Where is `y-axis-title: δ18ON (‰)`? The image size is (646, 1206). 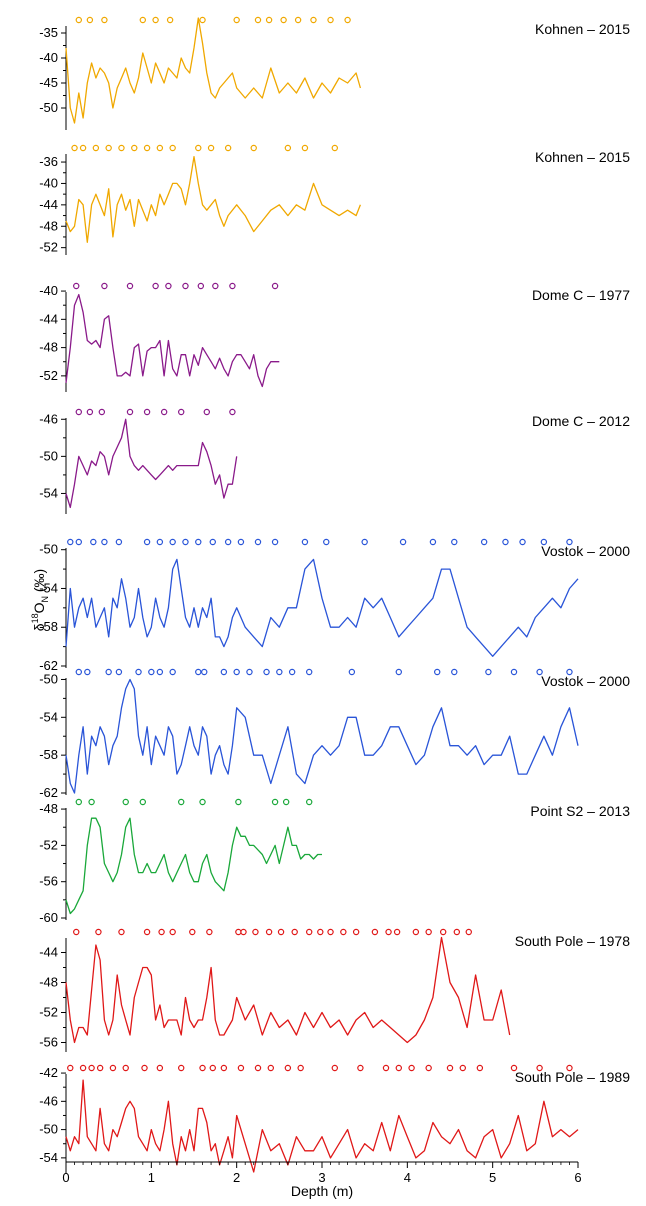
y-axis-title: δ18ON (‰) is located at coordinates (40, 600).